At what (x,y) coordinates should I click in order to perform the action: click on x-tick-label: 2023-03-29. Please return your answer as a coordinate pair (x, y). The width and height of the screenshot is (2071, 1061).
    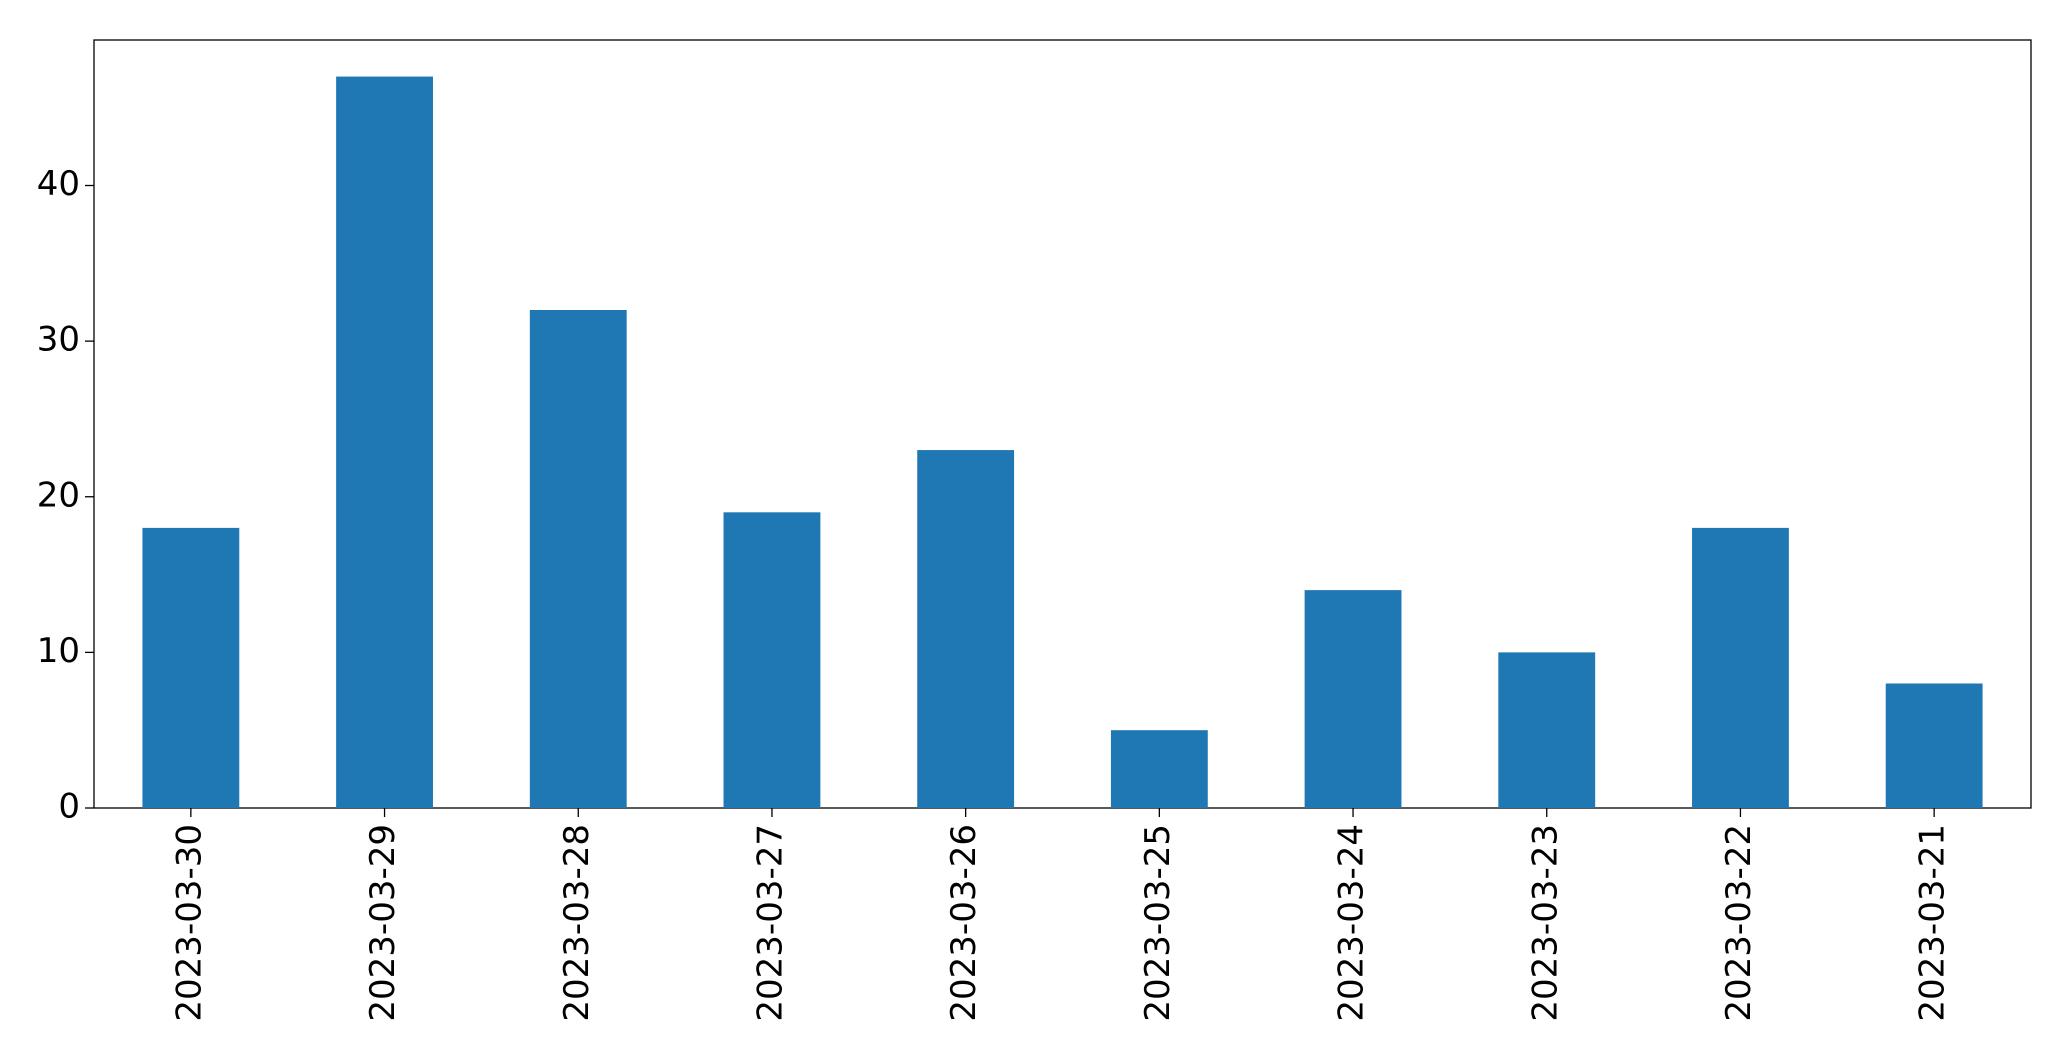
    Looking at the image, I should click on (383, 923).